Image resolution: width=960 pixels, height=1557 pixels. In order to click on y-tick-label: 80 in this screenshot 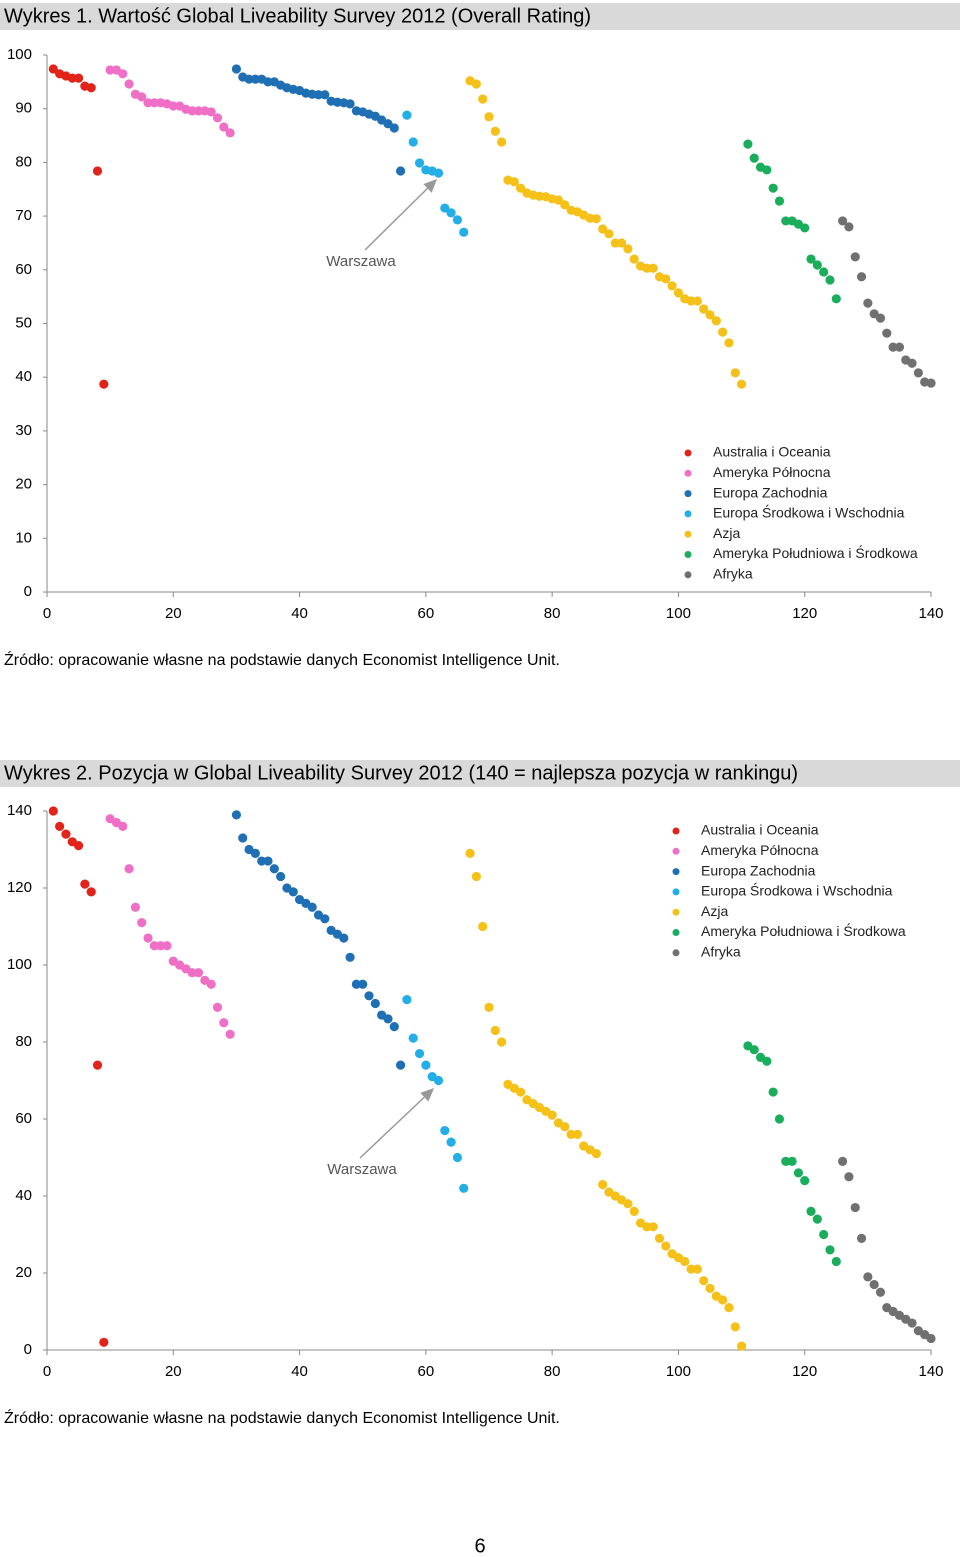, I will do `click(23, 1041)`.